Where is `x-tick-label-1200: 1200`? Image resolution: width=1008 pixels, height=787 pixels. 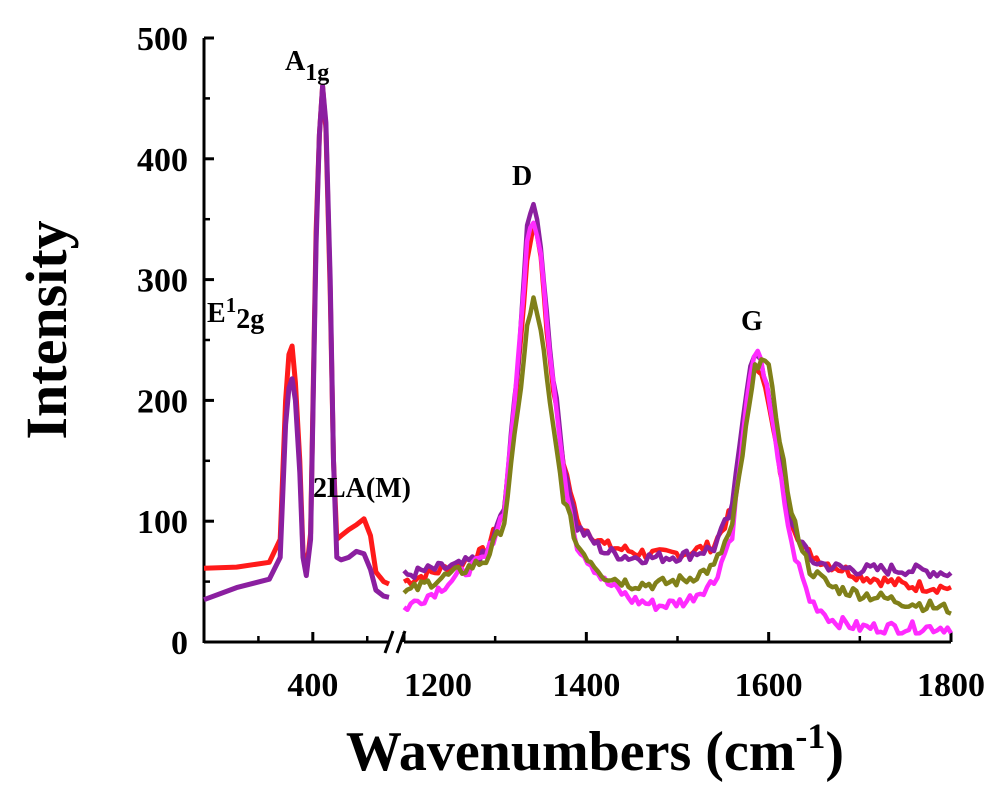 x-tick-label-1200: 1200 is located at coordinates (438, 685).